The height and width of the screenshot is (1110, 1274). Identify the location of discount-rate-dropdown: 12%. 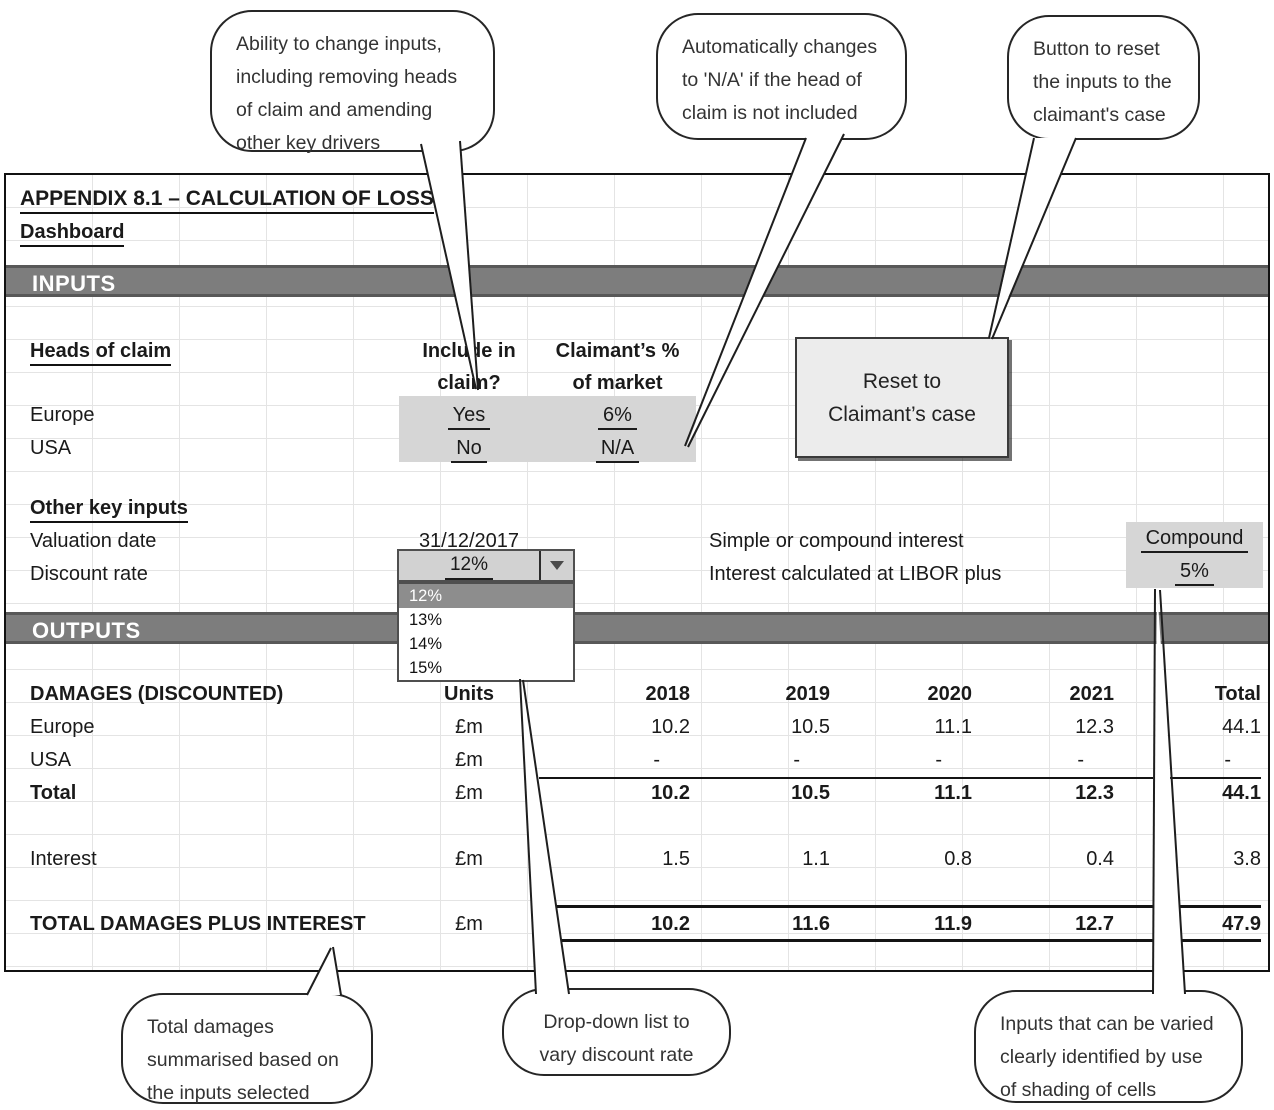
(486, 565).